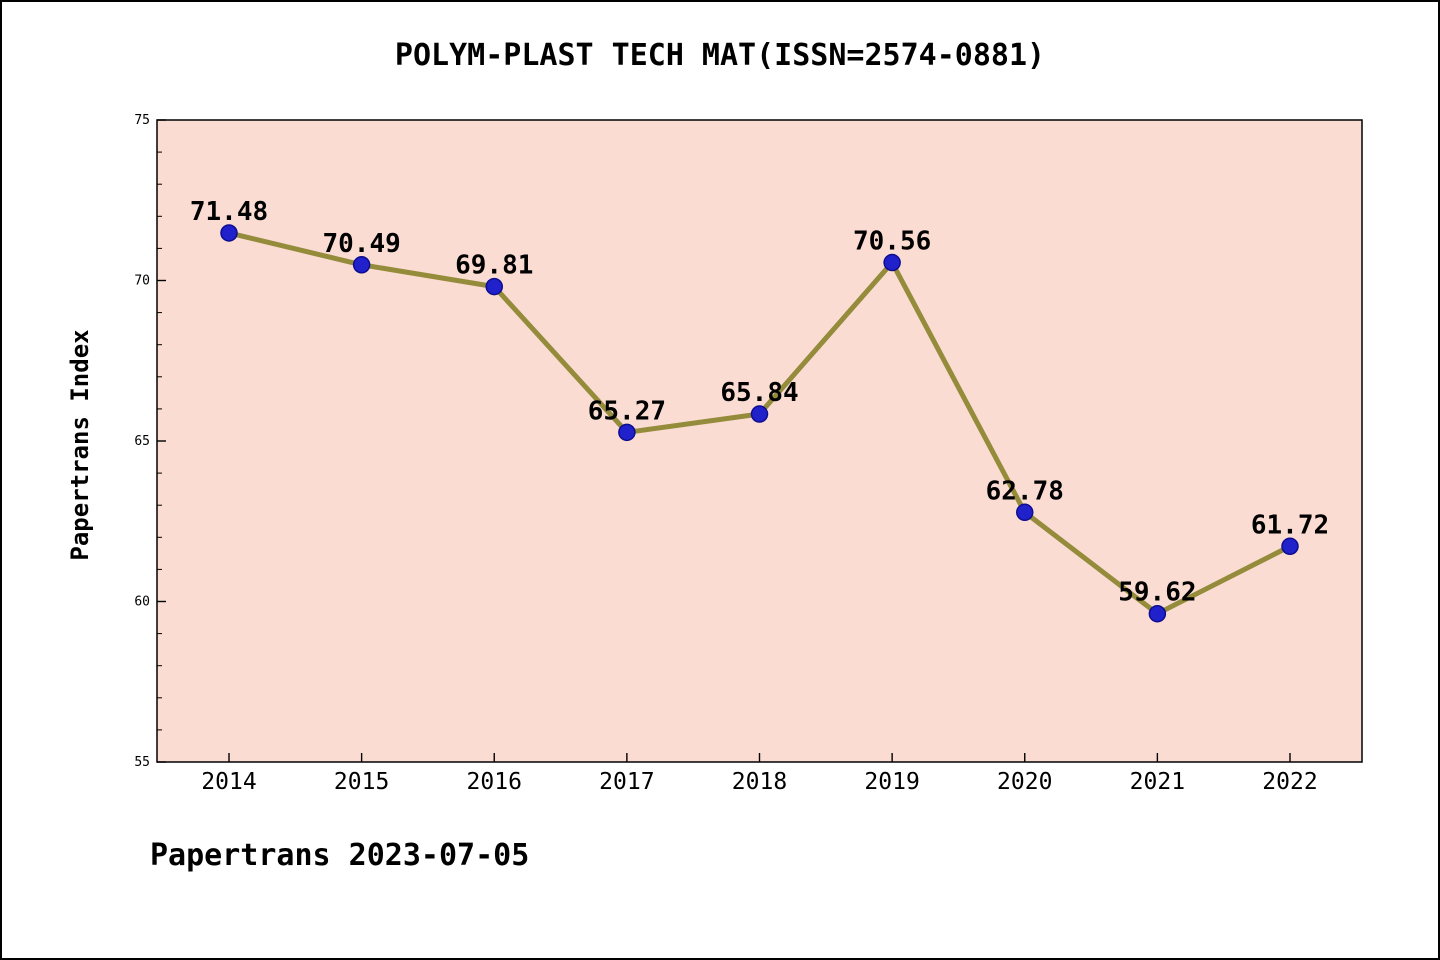 This screenshot has width=1440, height=960. Describe the element at coordinates (892, 242) in the screenshot. I see `data-point-label: 70.56` at that location.